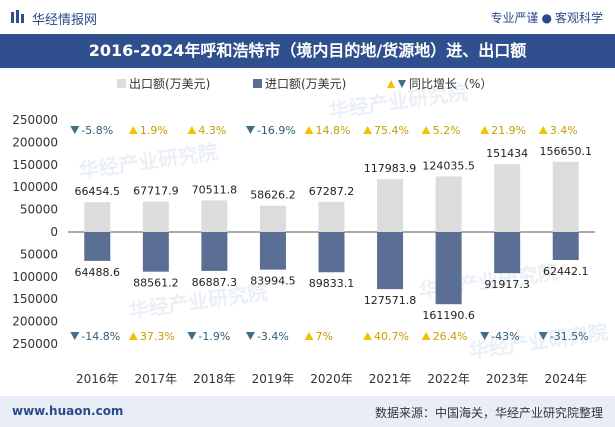 The image size is (615, 427). Describe the element at coordinates (332, 191) in the screenshot. I see `export-value-label: 67287.2` at that location.